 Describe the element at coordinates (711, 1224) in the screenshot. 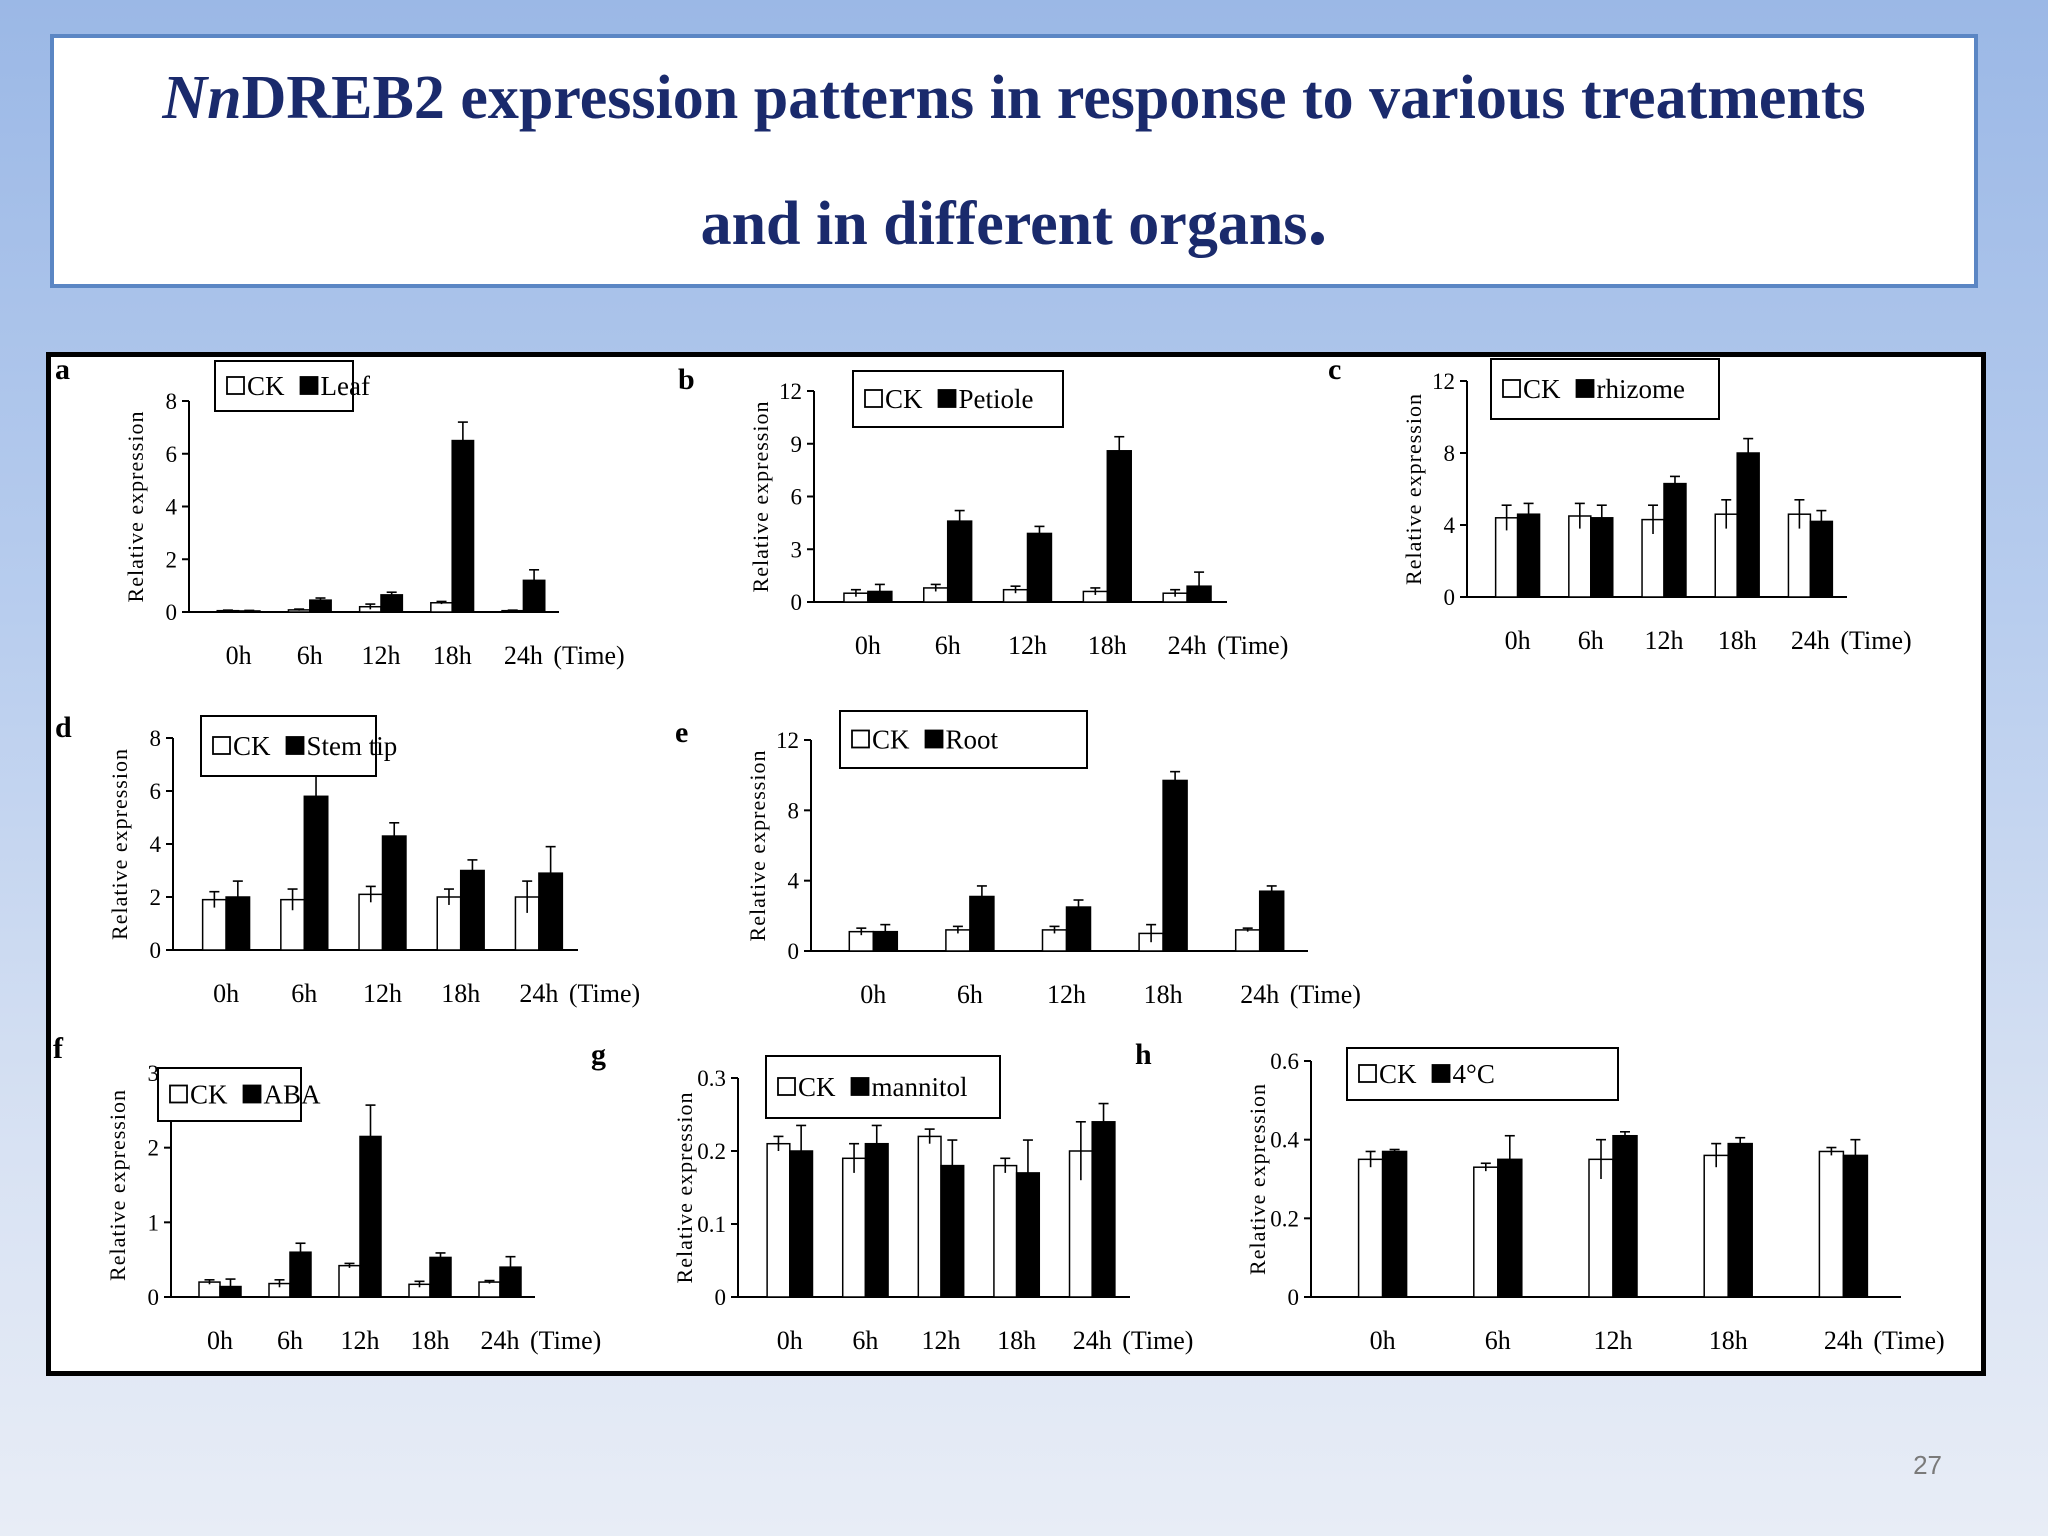

I see `panel-g-y-tick-label: 0.1` at that location.